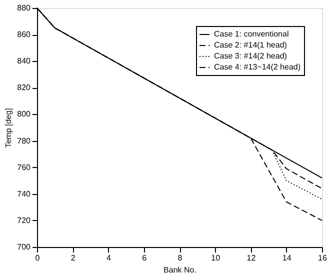 The height and width of the screenshot is (278, 331). Describe the element at coordinates (180, 258) in the screenshot. I see `x-tick-label: 8` at that location.